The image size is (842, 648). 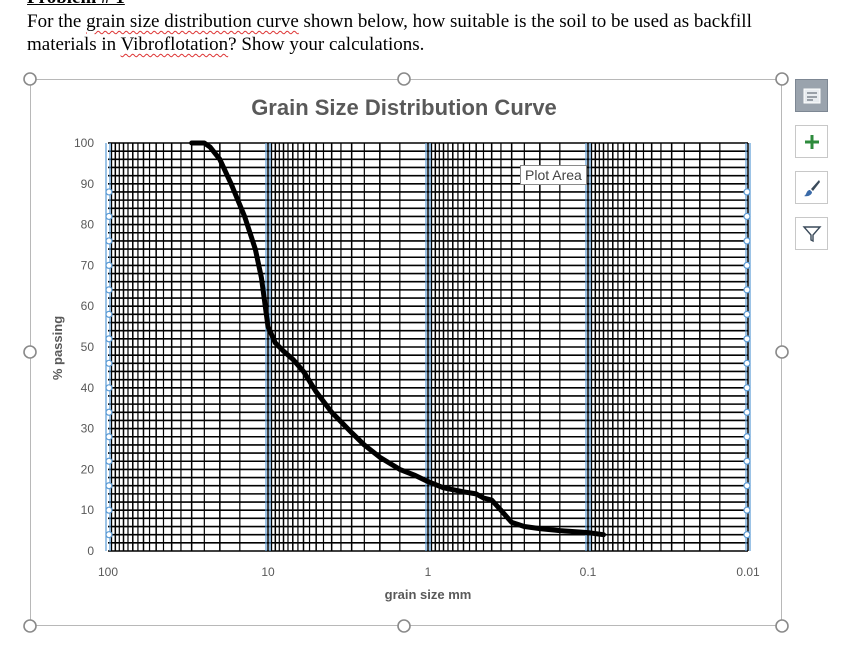 What do you see at coordinates (192, 21) in the screenshot?
I see `question-text-flagged: grain size distribution curve` at bounding box center [192, 21].